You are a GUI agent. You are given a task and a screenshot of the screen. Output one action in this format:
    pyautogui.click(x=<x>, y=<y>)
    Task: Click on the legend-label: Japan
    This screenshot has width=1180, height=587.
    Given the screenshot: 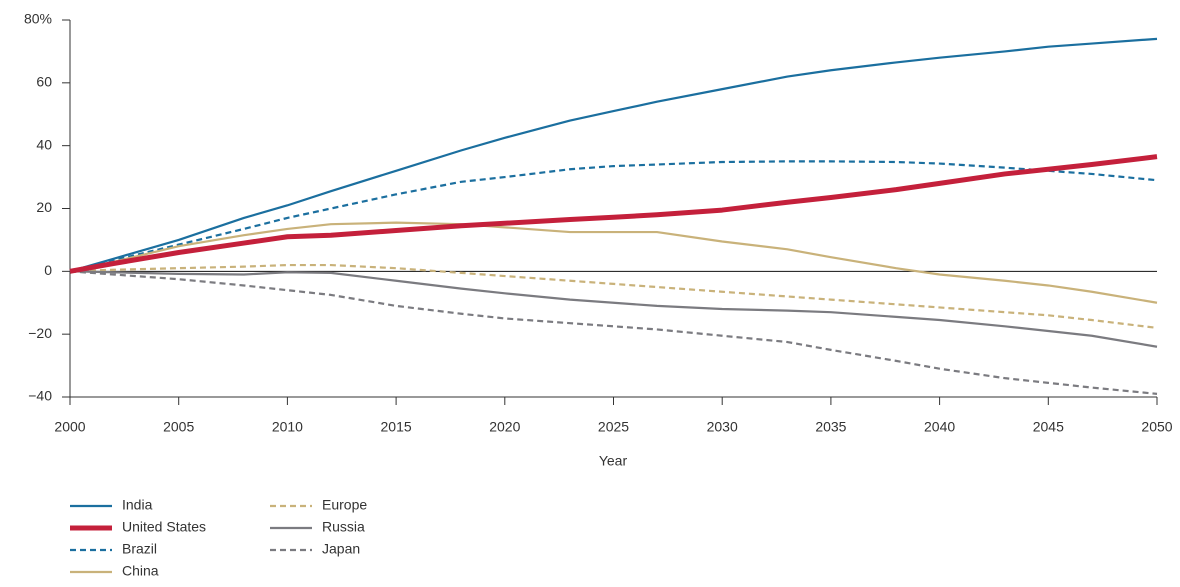 What is the action you would take?
    pyautogui.click(x=341, y=549)
    